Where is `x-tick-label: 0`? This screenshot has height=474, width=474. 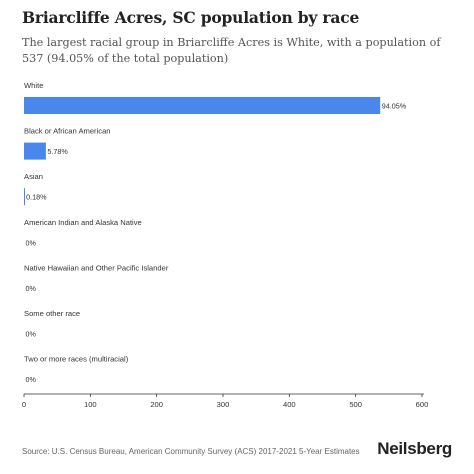 x-tick-label: 0 is located at coordinates (24, 404).